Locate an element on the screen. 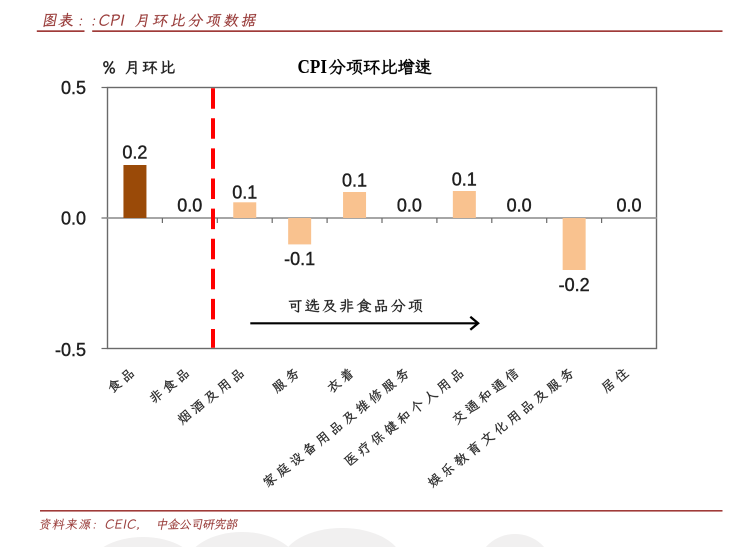  svg-text: CPI is located at coordinates (313, 67).